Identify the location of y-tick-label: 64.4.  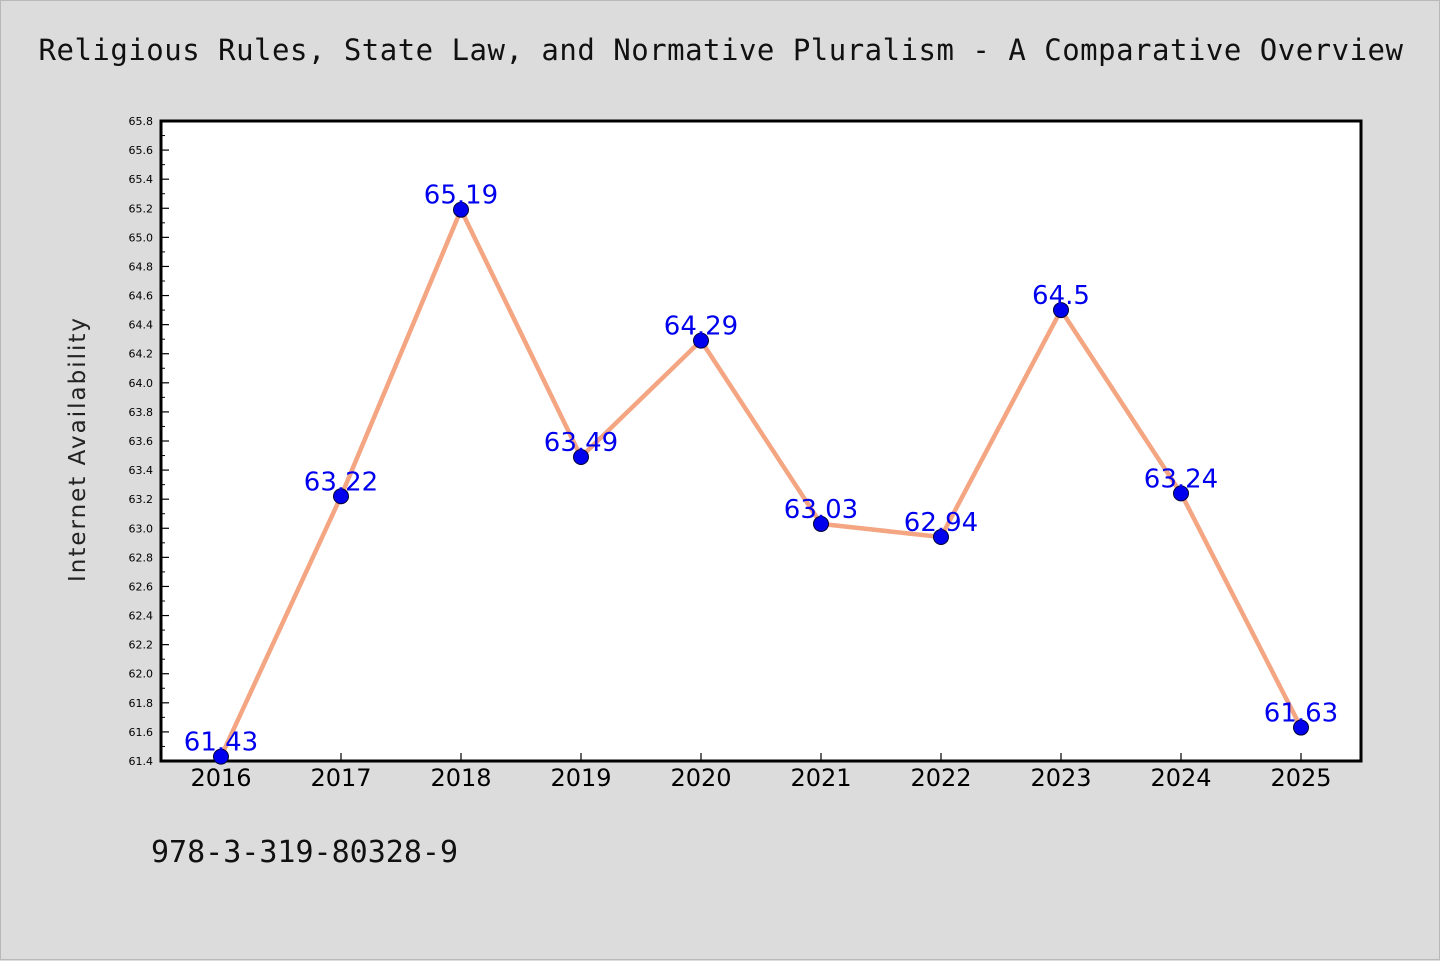
(141, 325).